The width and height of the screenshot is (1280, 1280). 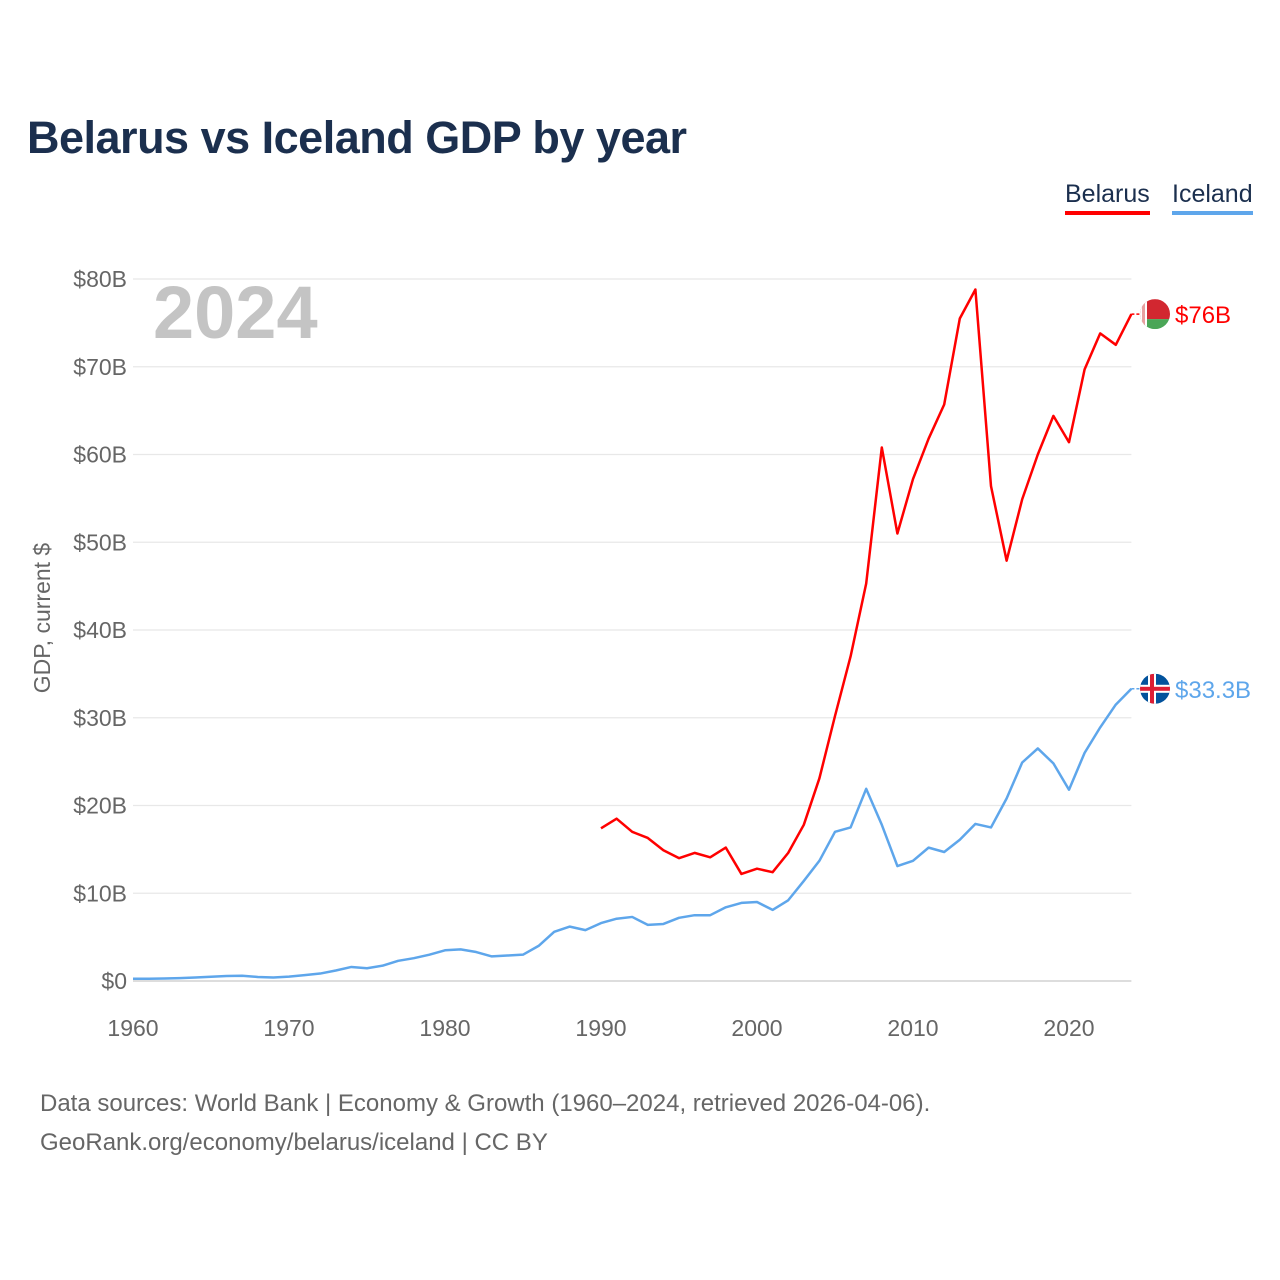 What do you see at coordinates (100, 279) in the screenshot?
I see `y-tick-label: $80B` at bounding box center [100, 279].